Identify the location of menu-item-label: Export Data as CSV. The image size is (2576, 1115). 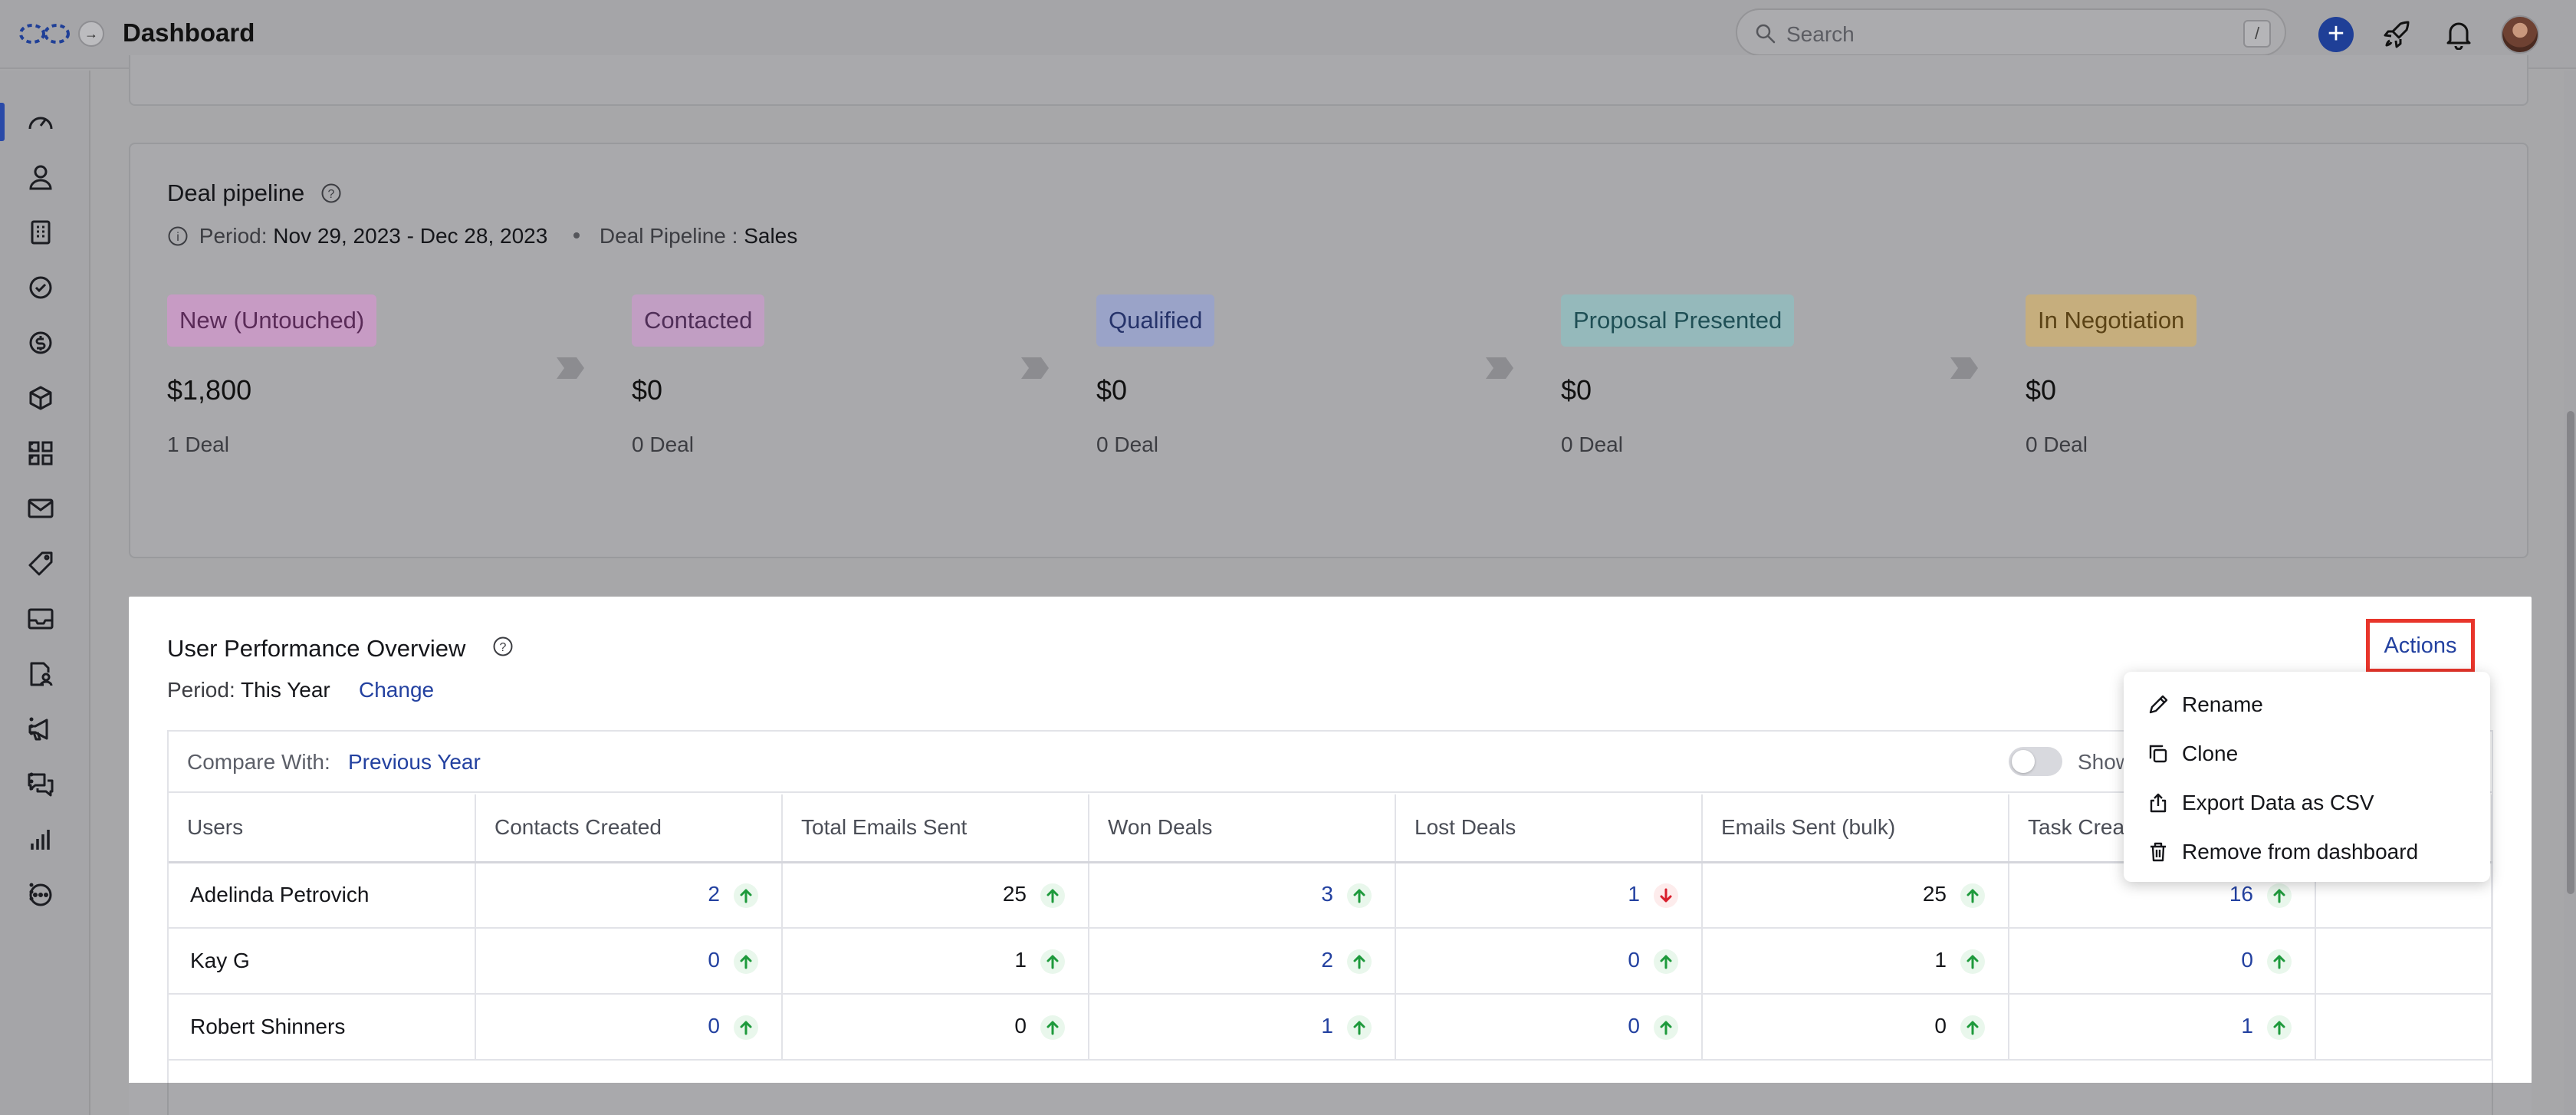
(2278, 802).